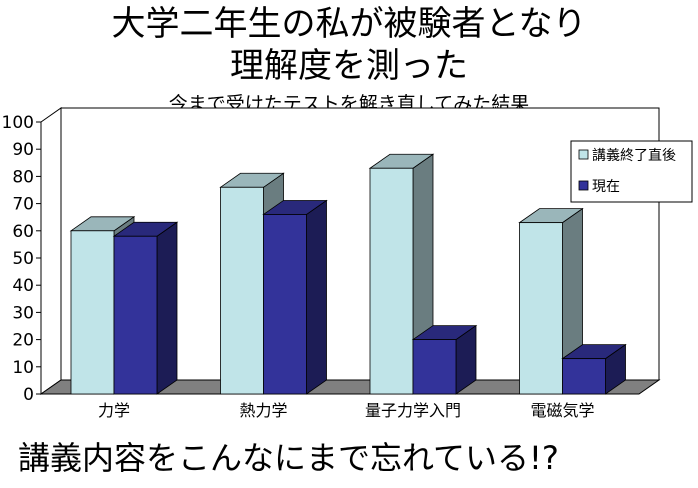 This screenshot has width=698, height=488. Describe the element at coordinates (23, 313) in the screenshot. I see `y-tick-label: 30` at that location.